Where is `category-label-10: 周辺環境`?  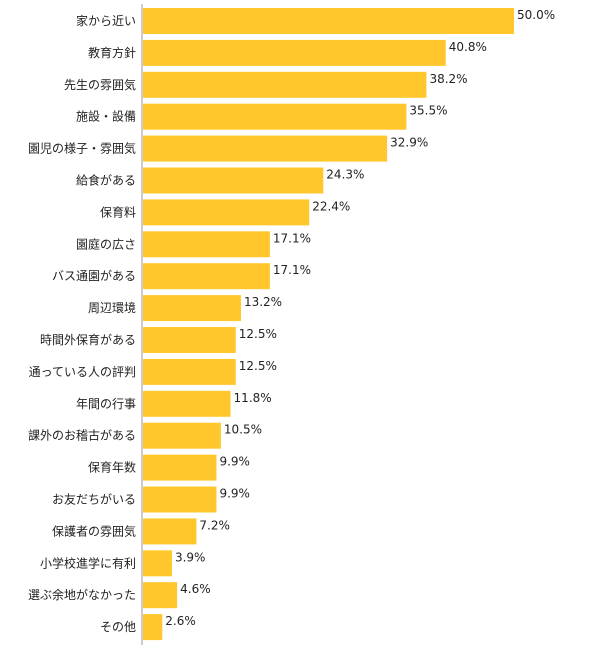
category-label-10: 周辺環境 is located at coordinates (112, 307).